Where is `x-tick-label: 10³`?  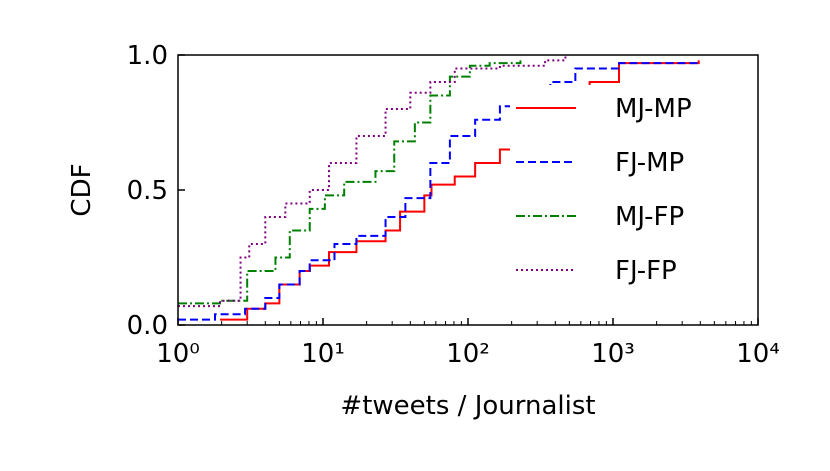
x-tick-label: 10³ is located at coordinates (613, 354).